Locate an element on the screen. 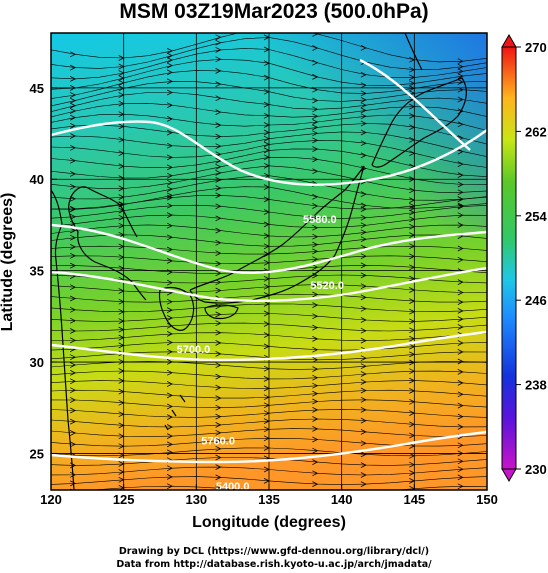 Image resolution: width=548 pixels, height=573 pixels. x-tick-label: 125 is located at coordinates (124, 499).